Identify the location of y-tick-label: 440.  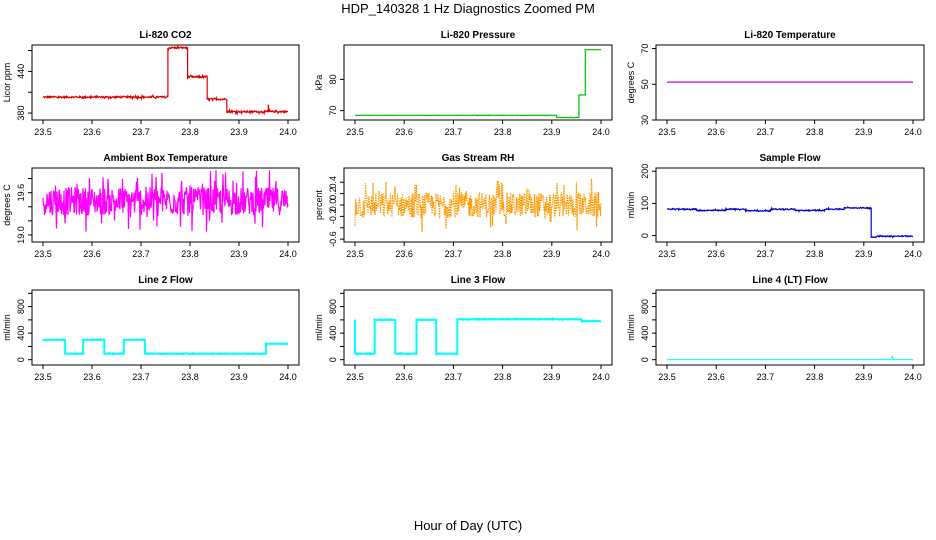
(21, 71).